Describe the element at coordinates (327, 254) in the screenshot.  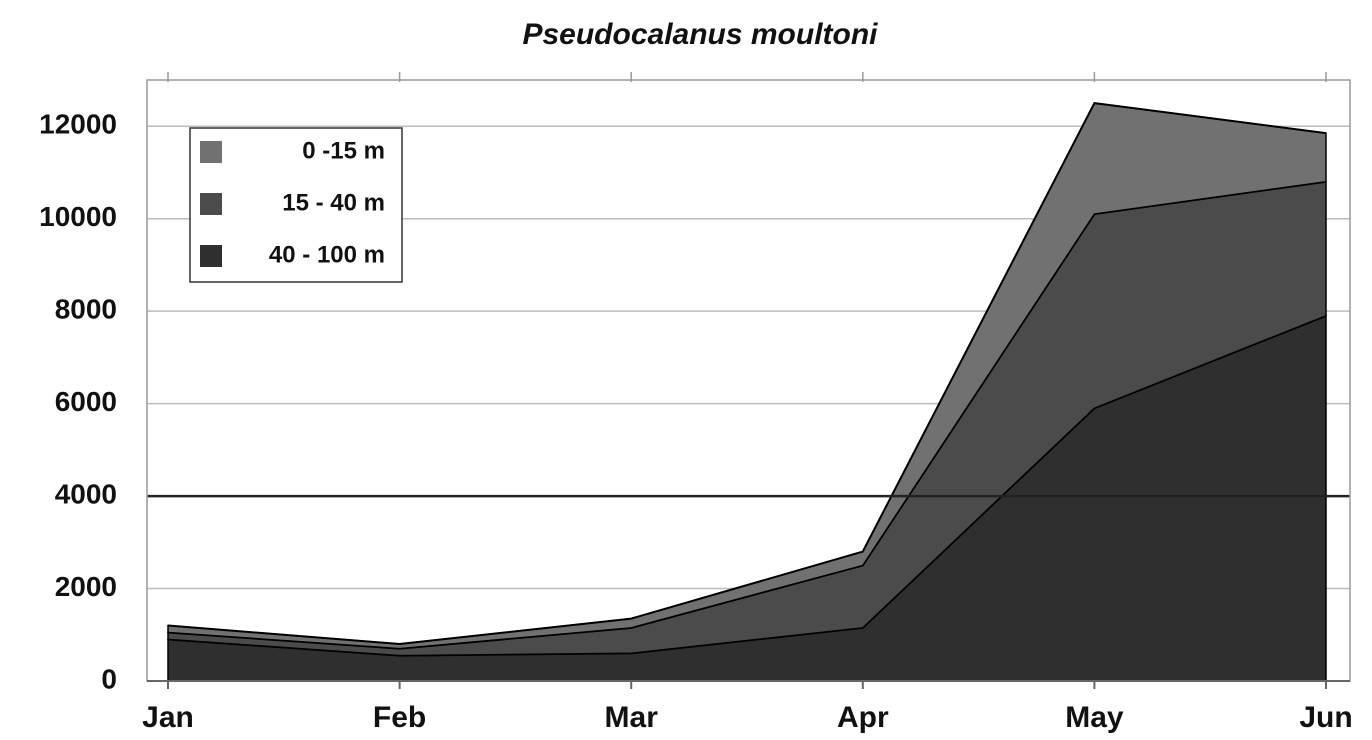
I see `legend-label: 40 - 100 m` at that location.